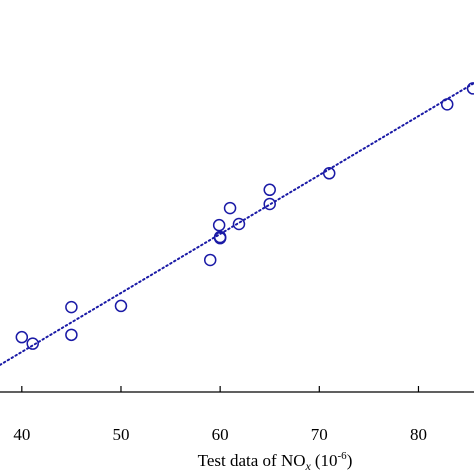 The height and width of the screenshot is (474, 474). What do you see at coordinates (319, 434) in the screenshot?
I see `x-tick-label: 70` at bounding box center [319, 434].